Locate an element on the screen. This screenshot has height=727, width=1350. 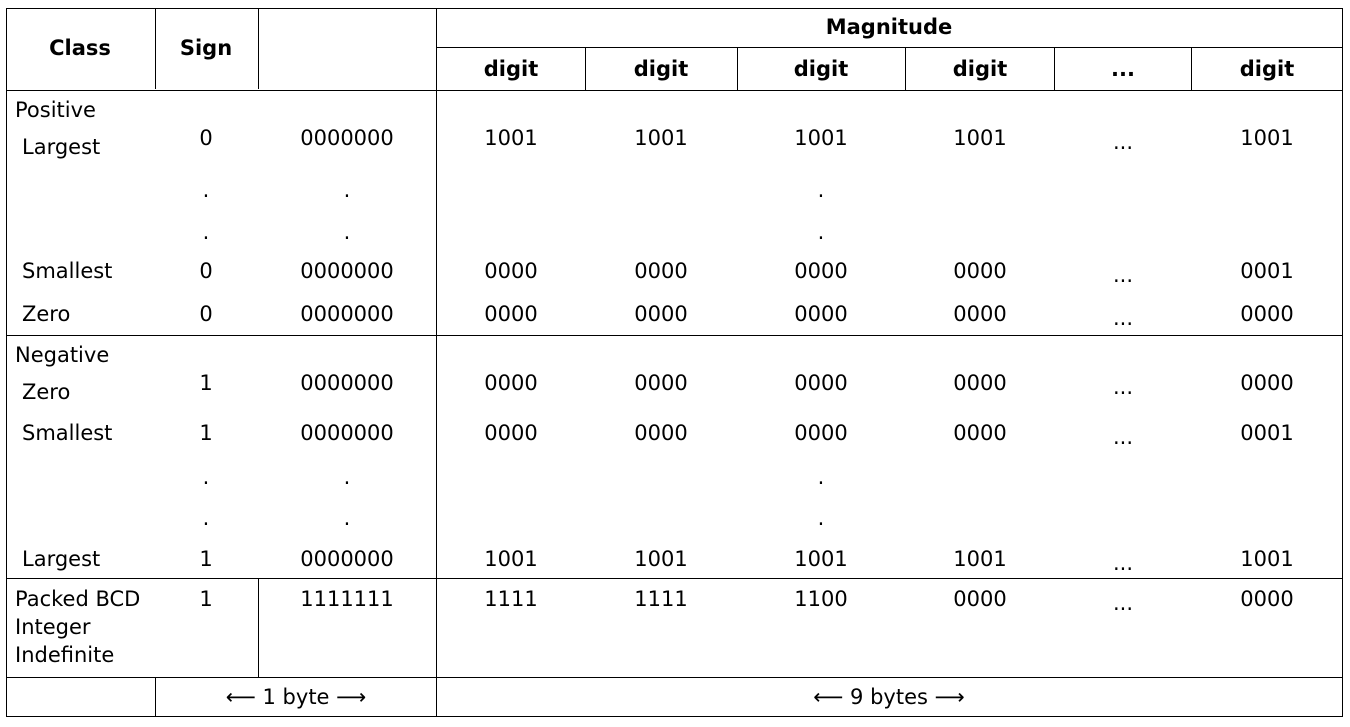
header-digit-3: digit is located at coordinates (821, 69).